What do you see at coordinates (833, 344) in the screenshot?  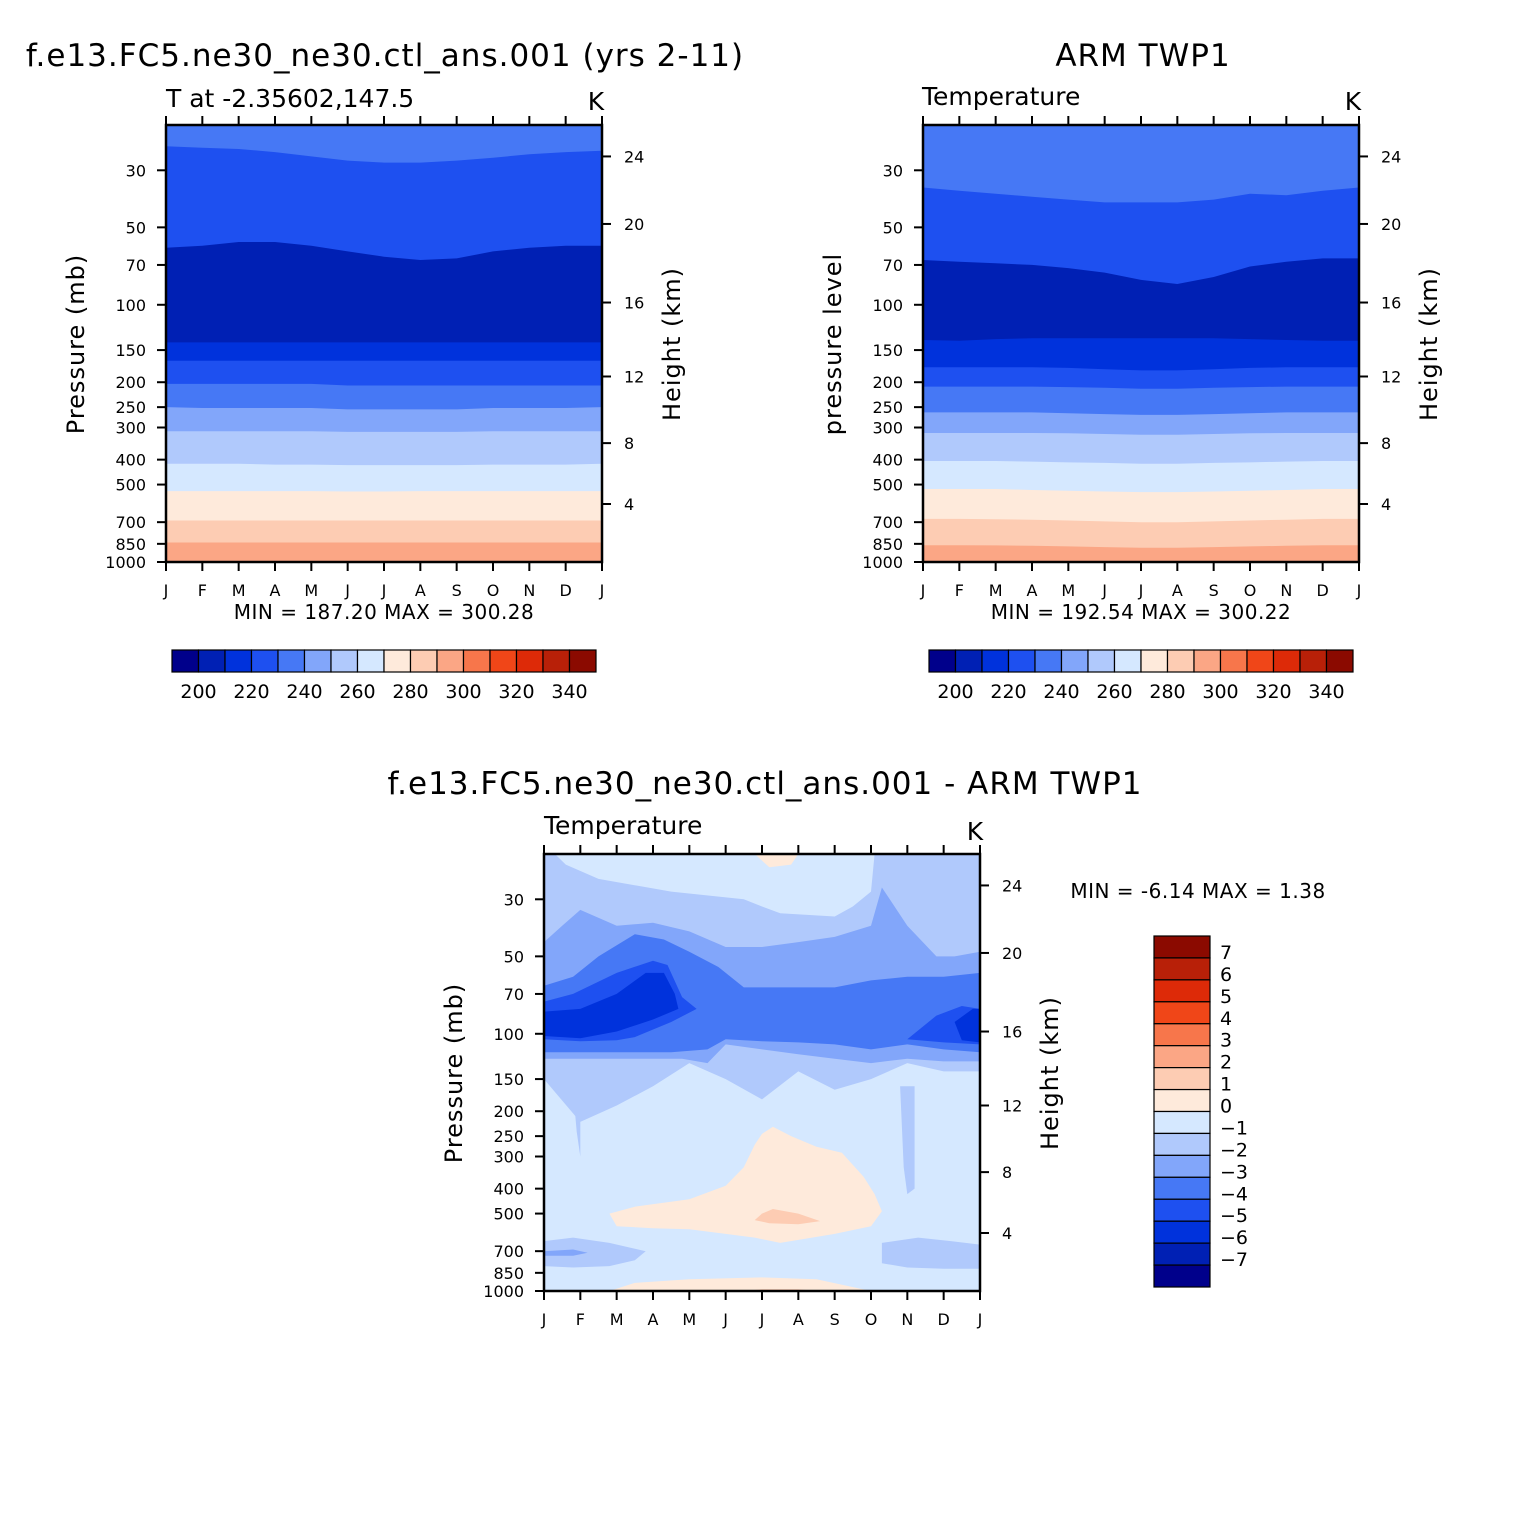 I see `y-axis-label: pressure level` at bounding box center [833, 344].